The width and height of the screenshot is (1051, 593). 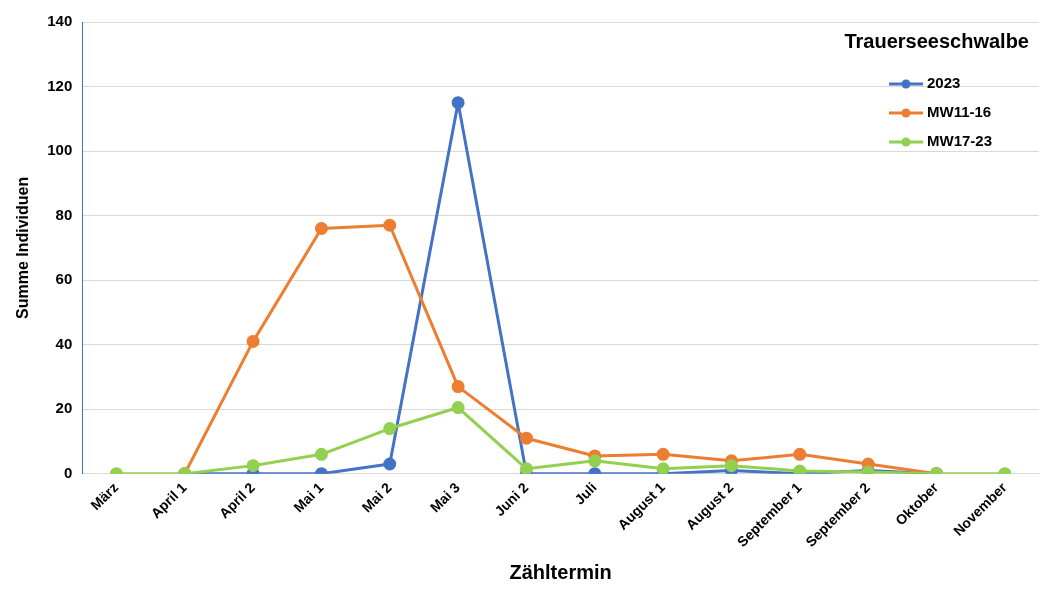 I want to click on y-tick-label: 80, so click(x=64, y=214).